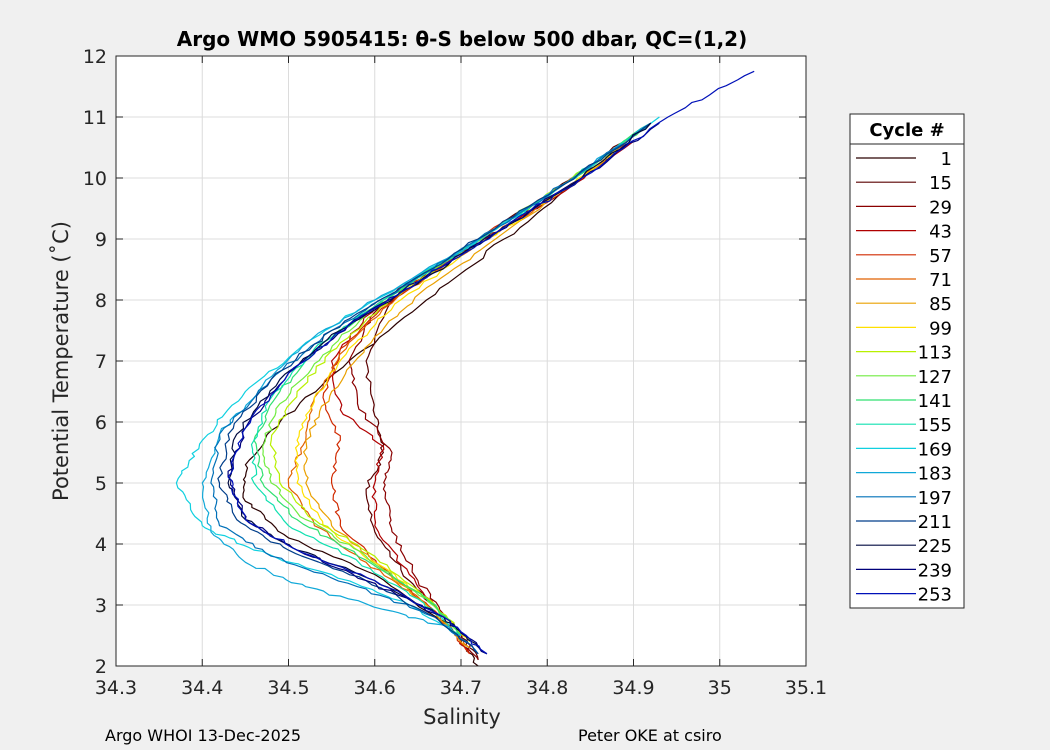 This screenshot has width=1050, height=750. What do you see at coordinates (940, 207) in the screenshot?
I see `legend-entry-label: 29` at bounding box center [940, 207].